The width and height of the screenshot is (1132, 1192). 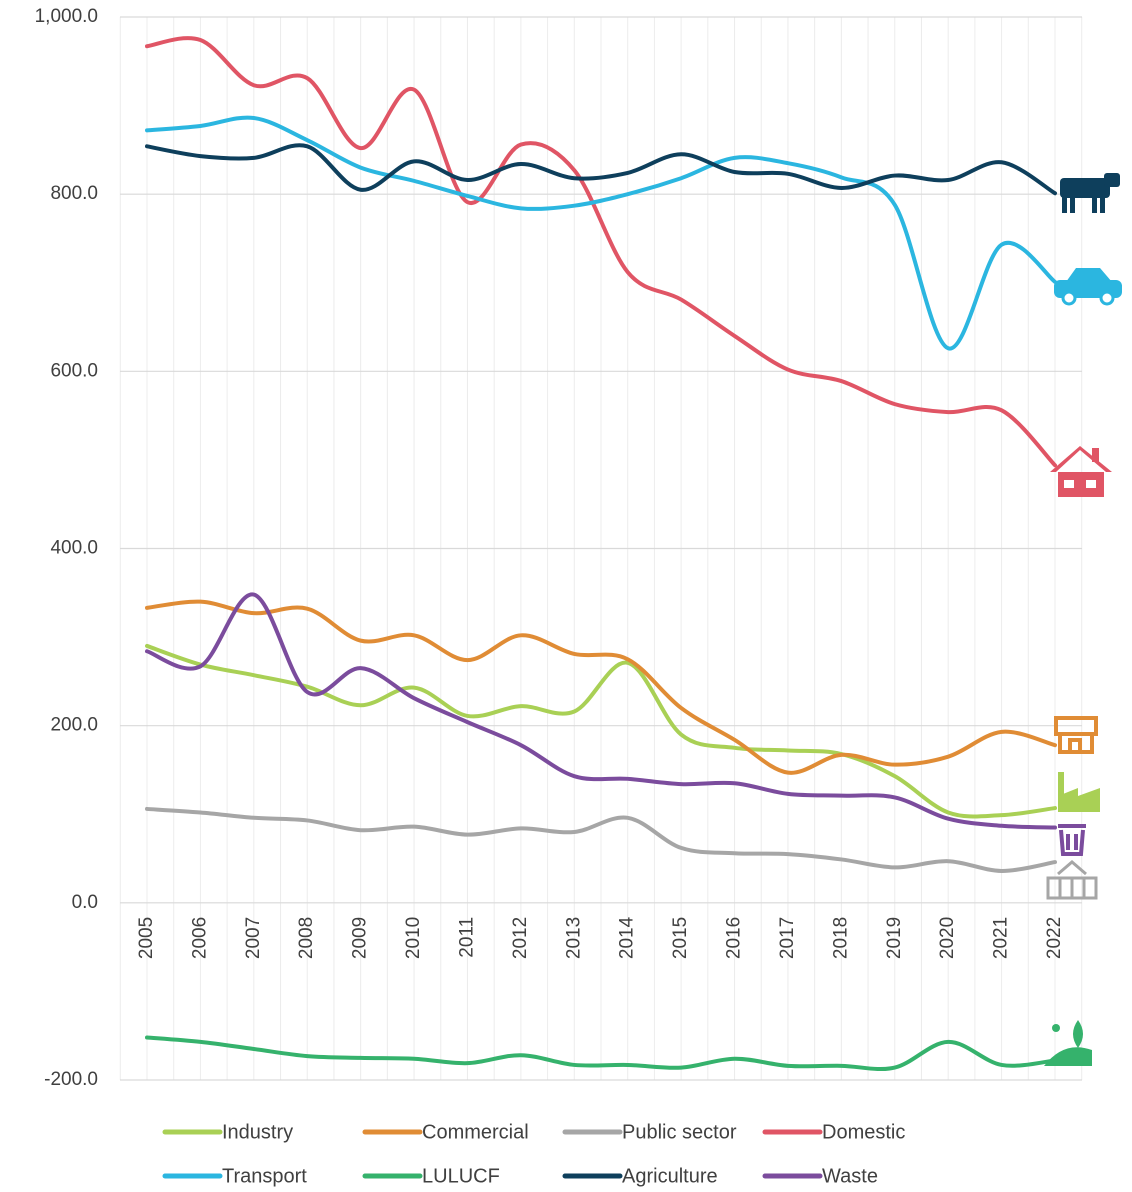 What do you see at coordinates (360, 938) in the screenshot?
I see `x-tick-label: 2009` at bounding box center [360, 938].